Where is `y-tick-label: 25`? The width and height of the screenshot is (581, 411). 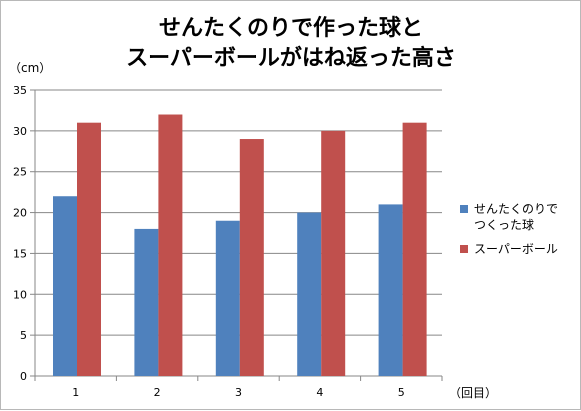 y-tick-label: 25 is located at coordinates (20, 172).